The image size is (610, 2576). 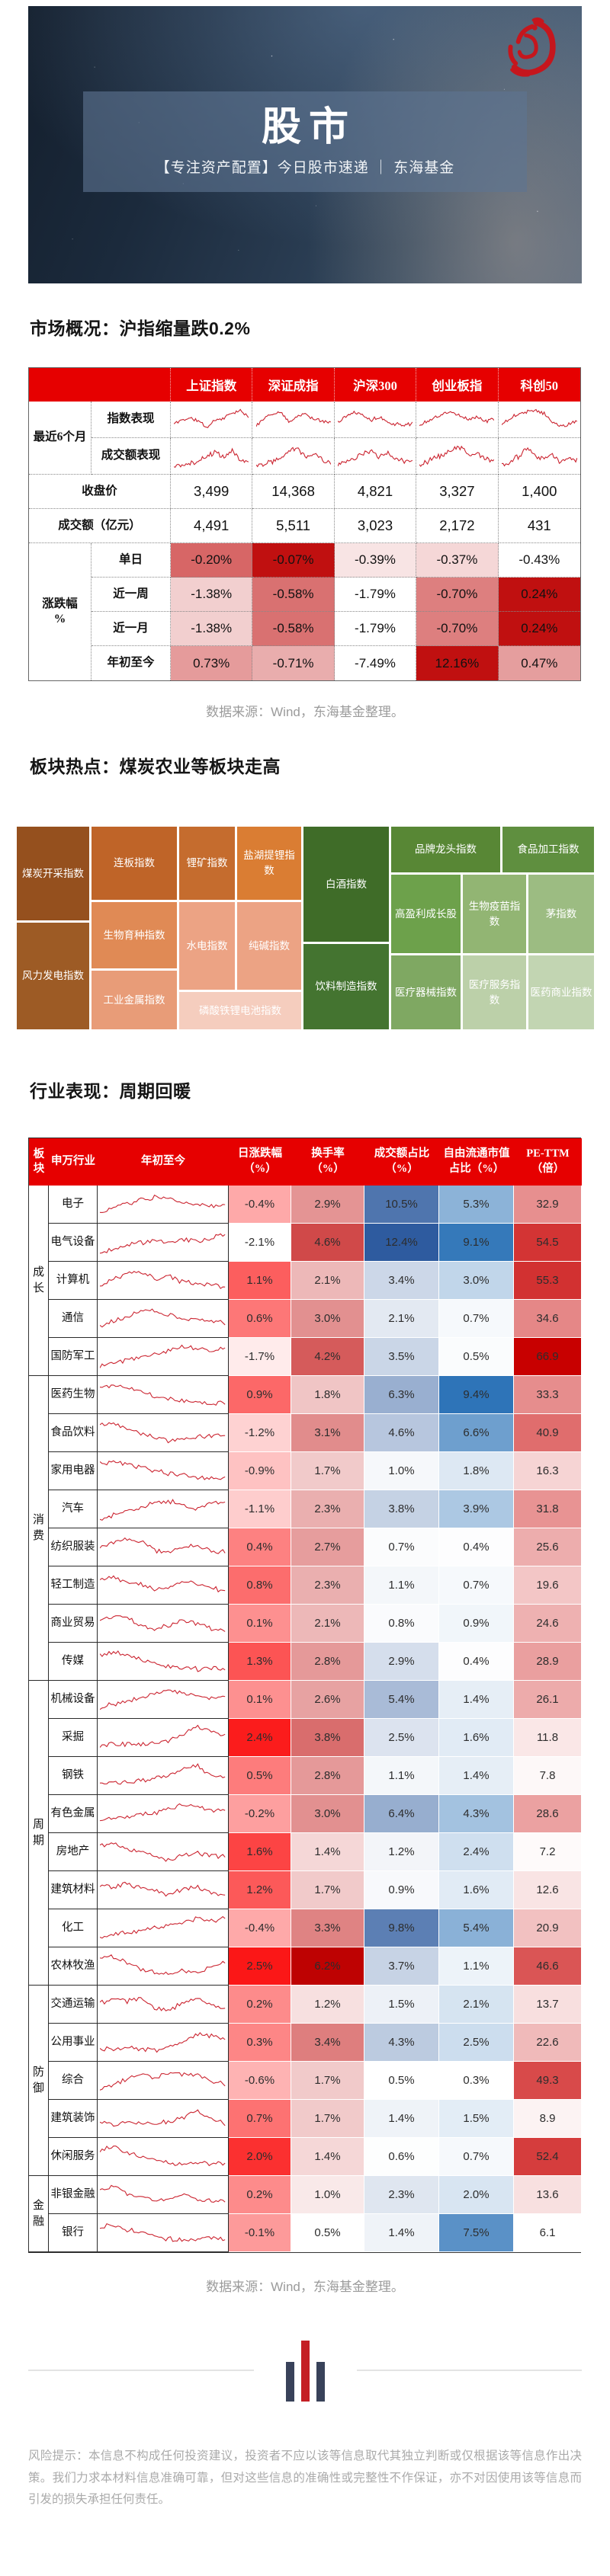 I want to click on industry-table-header: 成交额占比 （%）, so click(x=401, y=1162).